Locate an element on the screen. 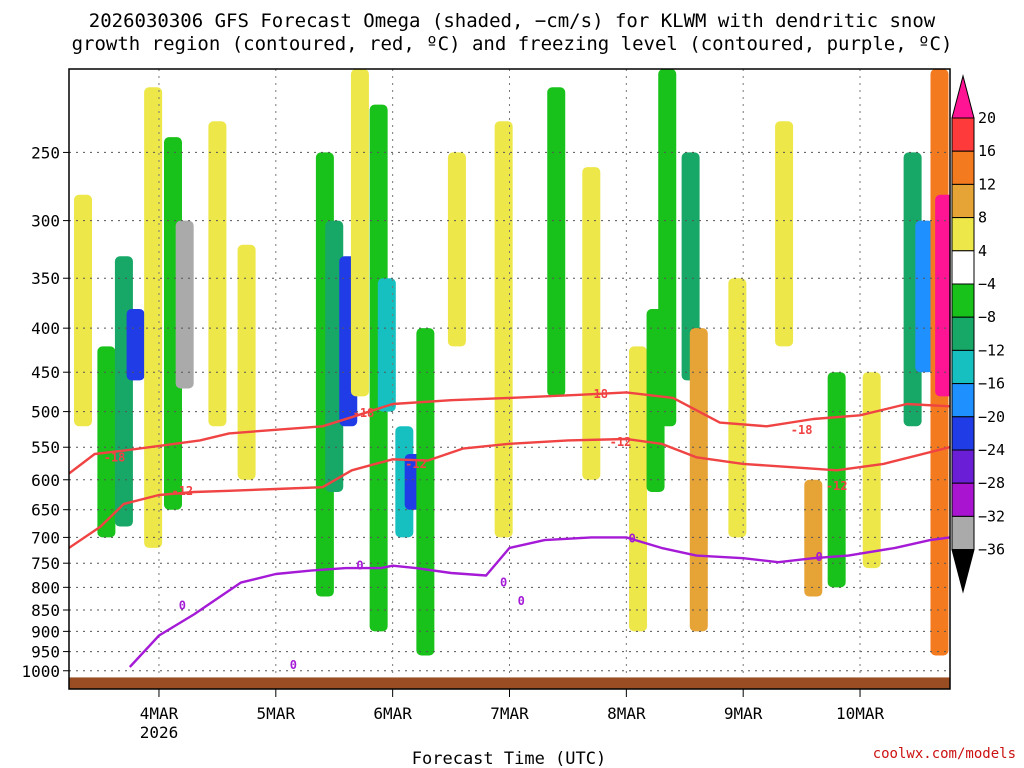  x-axis-label: Forecast Time (UTC) is located at coordinates (509, 758).